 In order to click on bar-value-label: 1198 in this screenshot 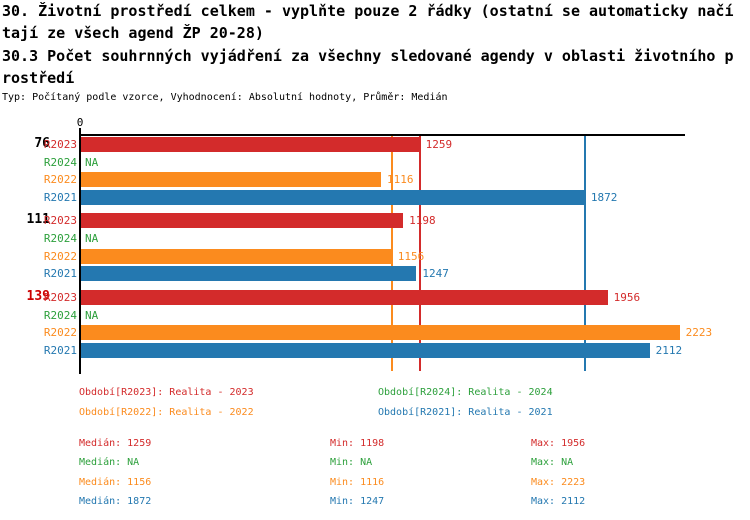, I will do `click(422, 221)`.